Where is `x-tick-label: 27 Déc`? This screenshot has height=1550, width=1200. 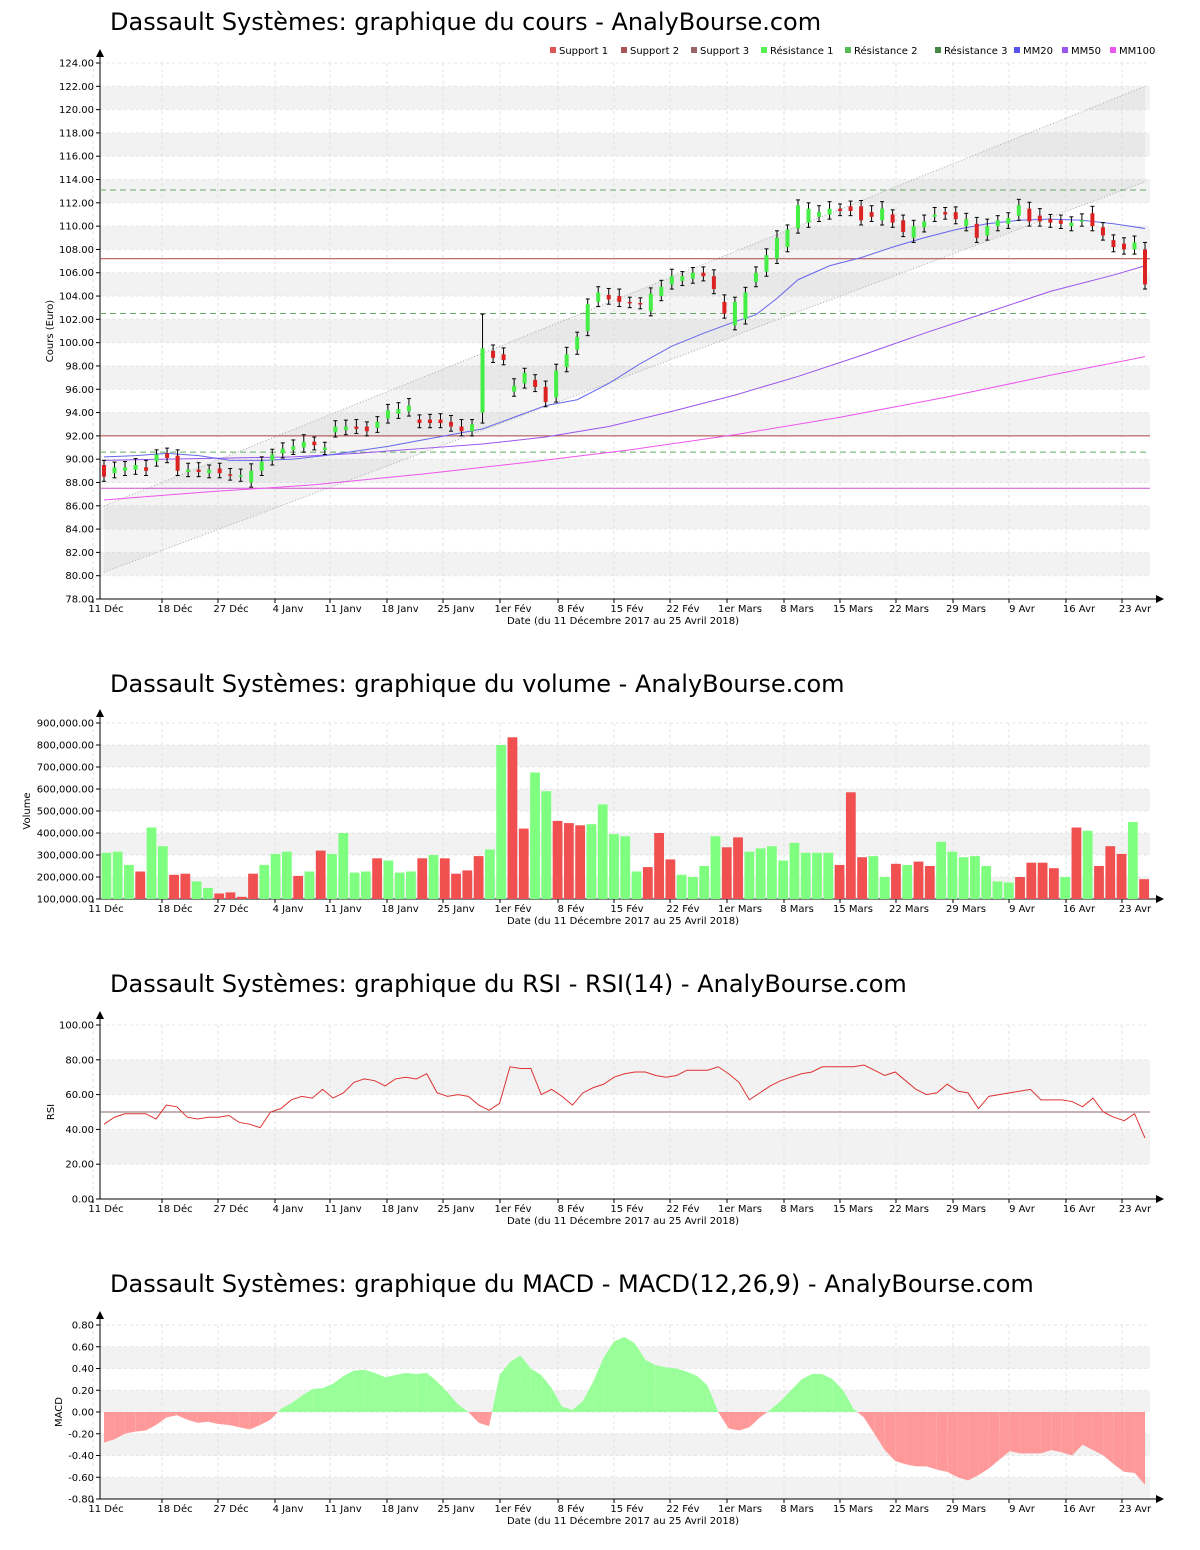 x-tick-label: 27 Déc is located at coordinates (230, 1209).